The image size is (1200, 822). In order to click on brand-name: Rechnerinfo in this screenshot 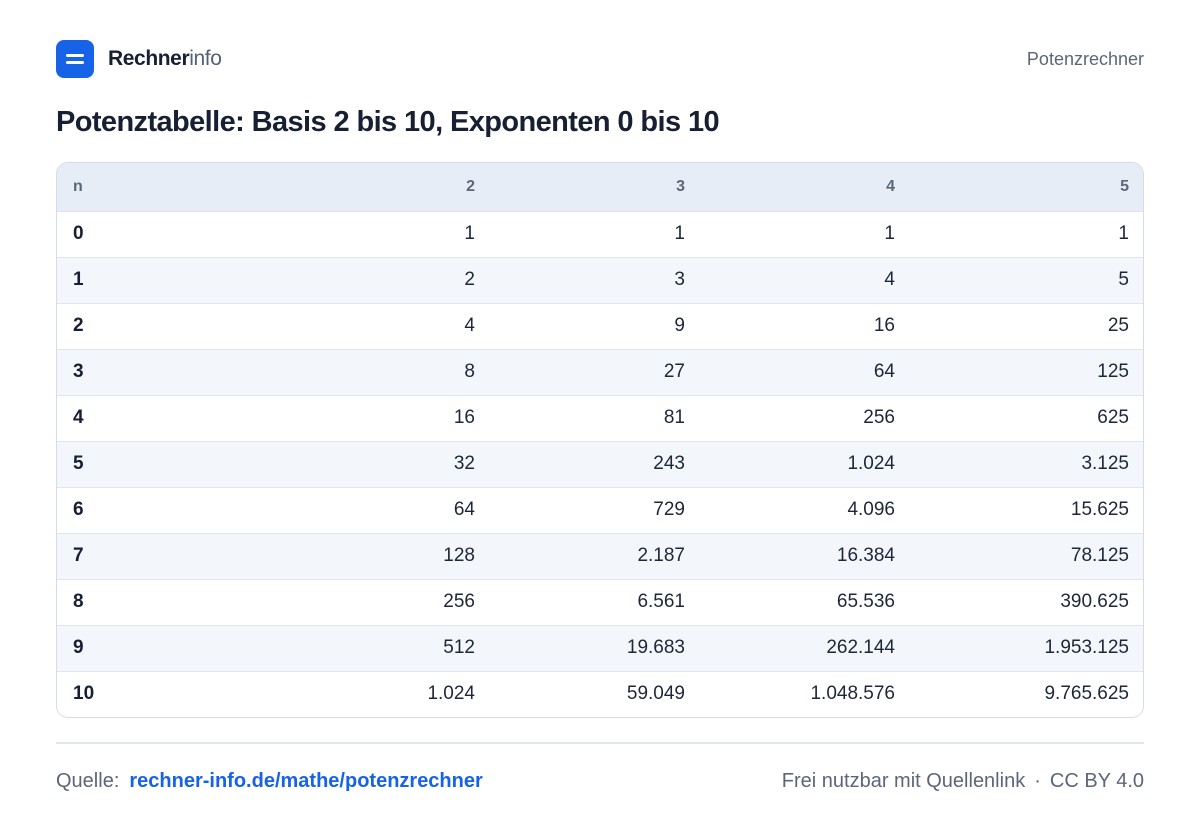, I will do `click(165, 59)`.